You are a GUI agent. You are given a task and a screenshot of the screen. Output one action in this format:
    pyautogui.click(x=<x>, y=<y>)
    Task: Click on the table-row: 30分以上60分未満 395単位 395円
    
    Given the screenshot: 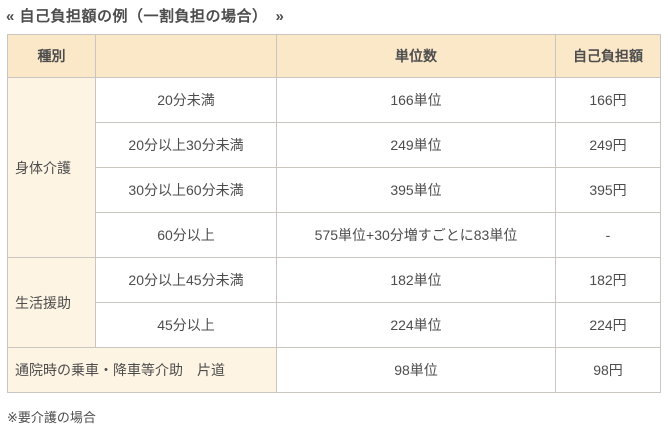 What is the action you would take?
    pyautogui.click(x=334, y=190)
    